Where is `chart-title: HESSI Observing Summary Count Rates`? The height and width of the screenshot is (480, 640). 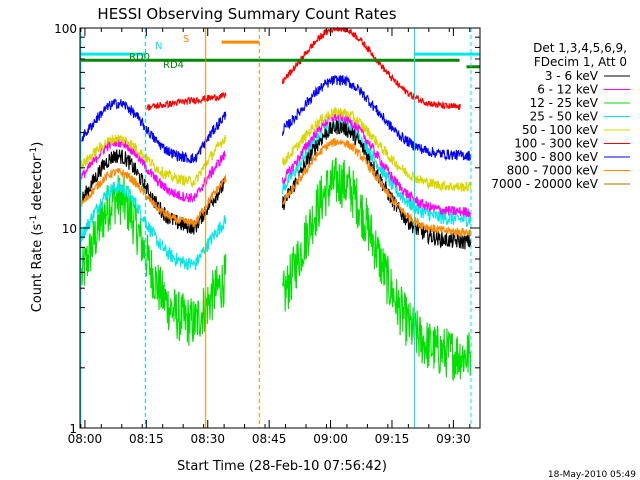
chart-title: HESSI Observing Summary Count Rates is located at coordinates (246, 14).